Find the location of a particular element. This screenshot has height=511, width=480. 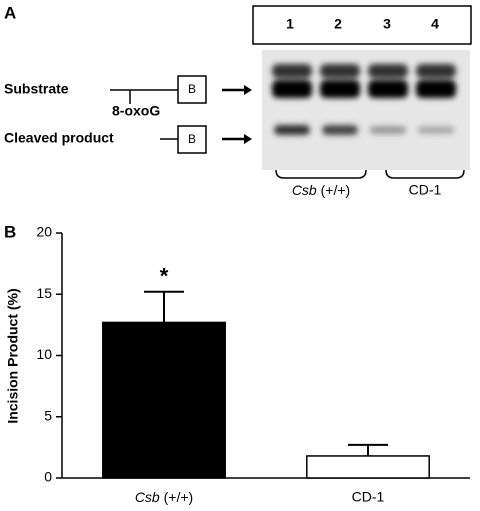

lane-label: 2 is located at coordinates (338, 24).